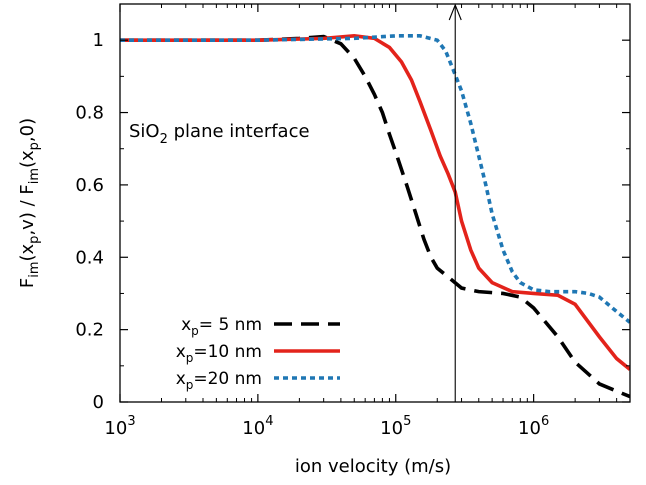 This screenshot has height=485, width=646. Describe the element at coordinates (29, 203) in the screenshot. I see `y-axis-title: Fim(xp,v) / Fim(xp,0)` at that location.